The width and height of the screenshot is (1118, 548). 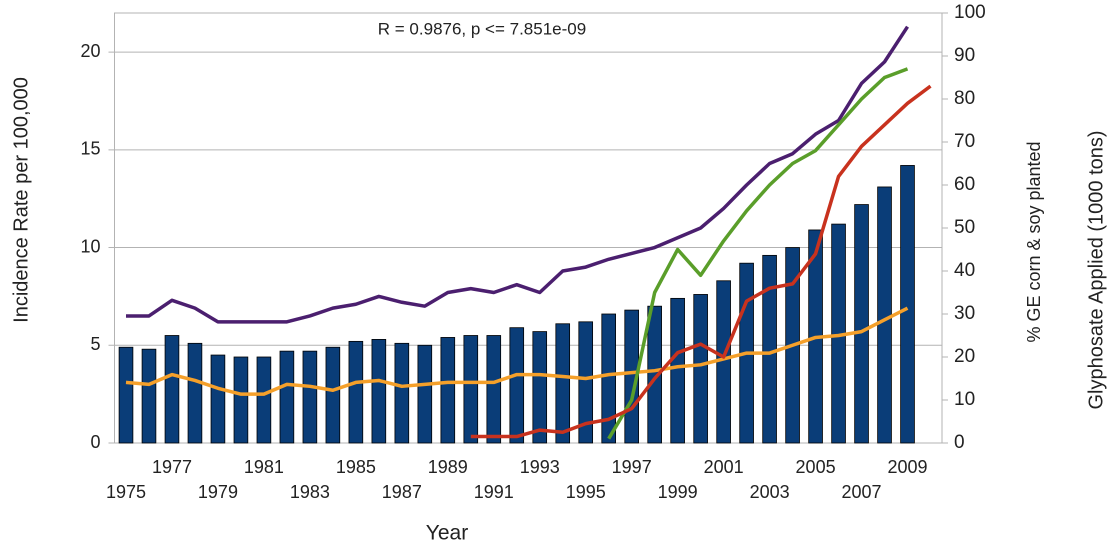 I want to click on x-tick-label: 1999, so click(x=678, y=492).